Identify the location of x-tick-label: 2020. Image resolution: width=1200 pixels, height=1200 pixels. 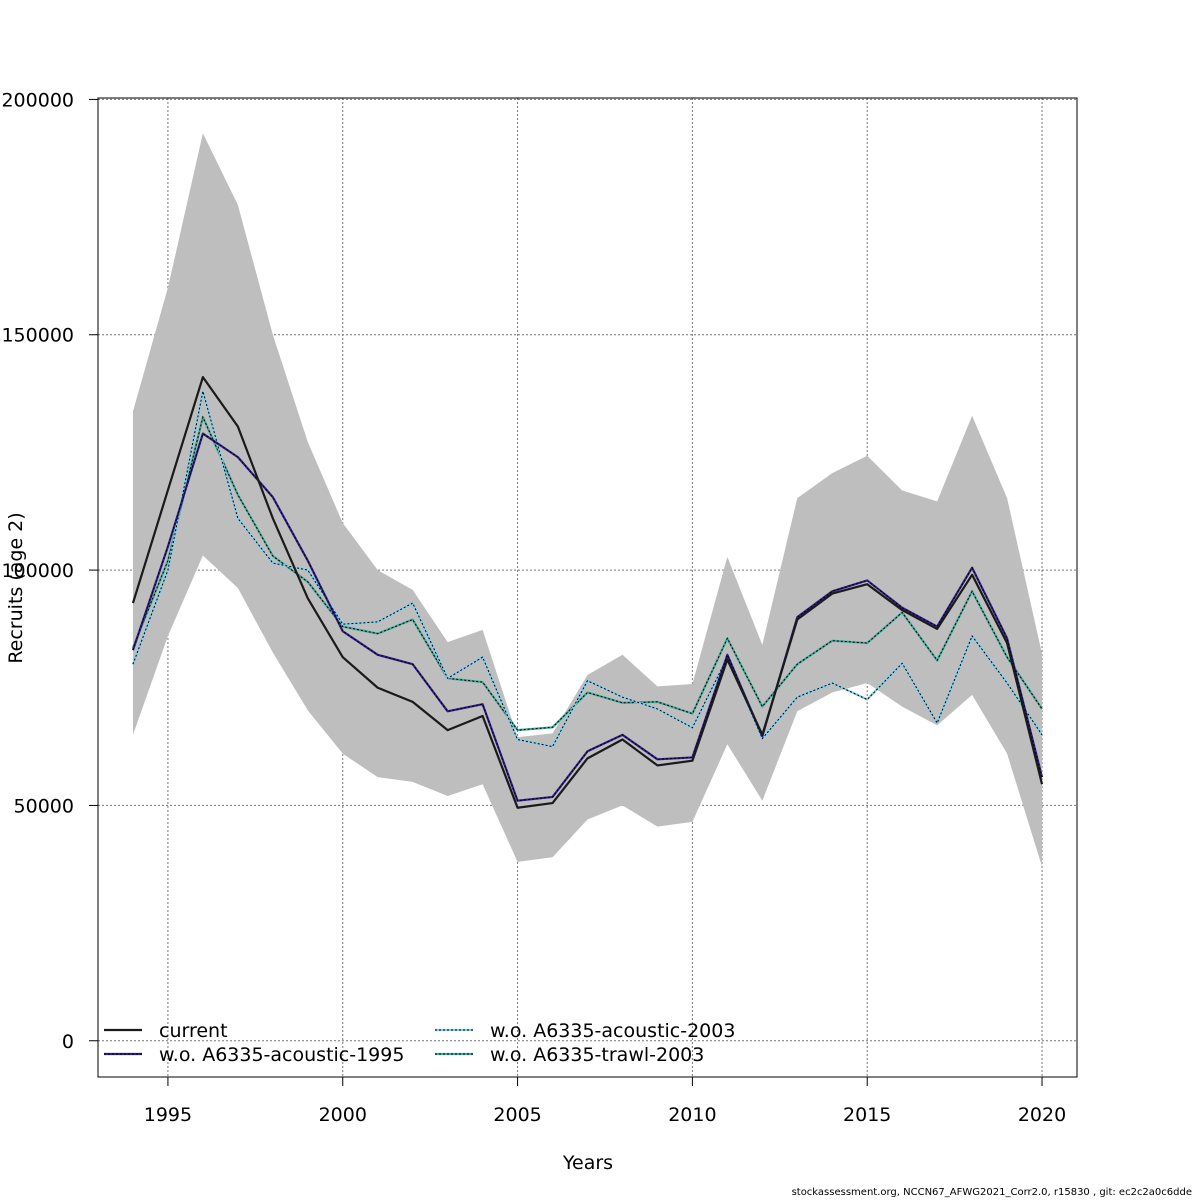
(1042, 1115).